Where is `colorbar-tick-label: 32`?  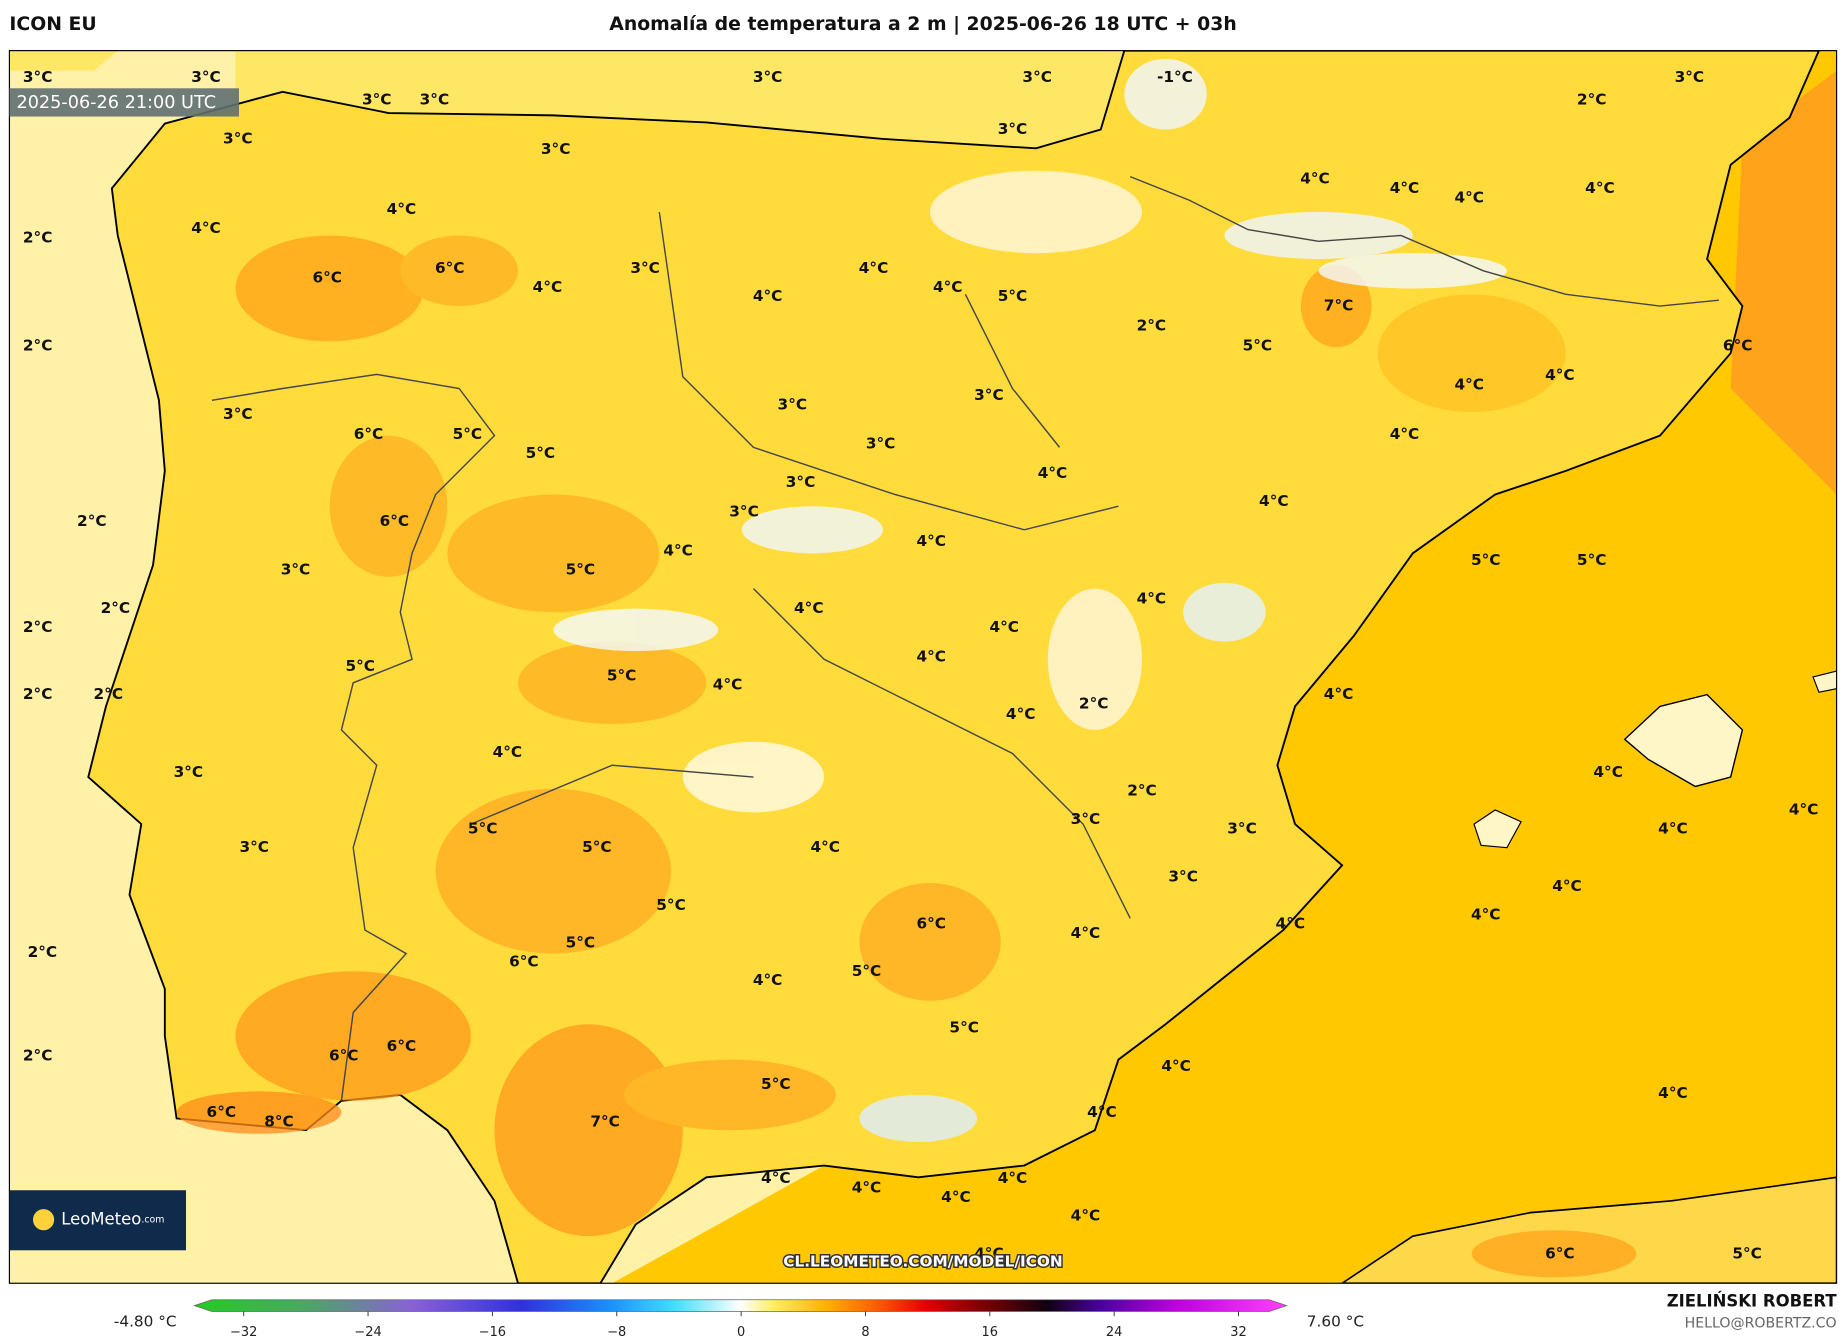 colorbar-tick-label: 32 is located at coordinates (1238, 1332).